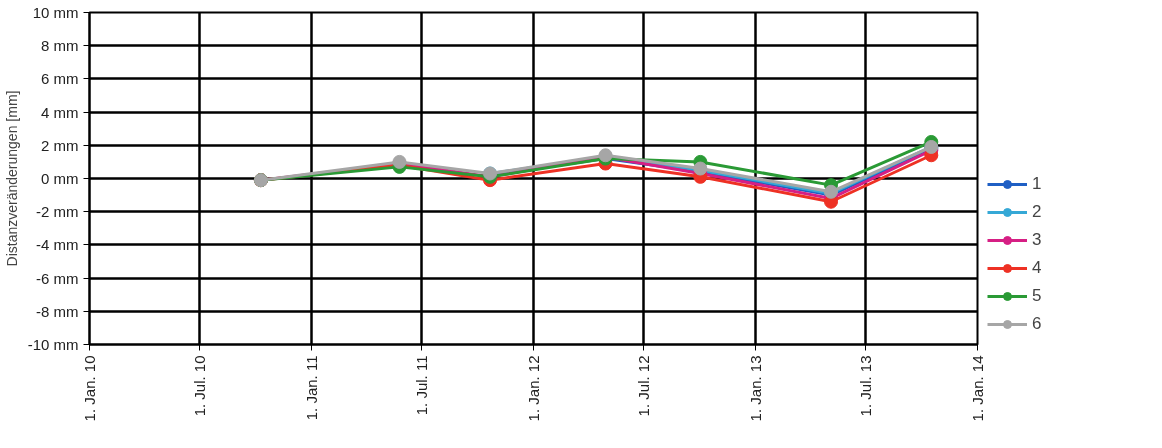 The height and width of the screenshot is (448, 1162). What do you see at coordinates (1037, 240) in the screenshot?
I see `legend-label: 3` at bounding box center [1037, 240].